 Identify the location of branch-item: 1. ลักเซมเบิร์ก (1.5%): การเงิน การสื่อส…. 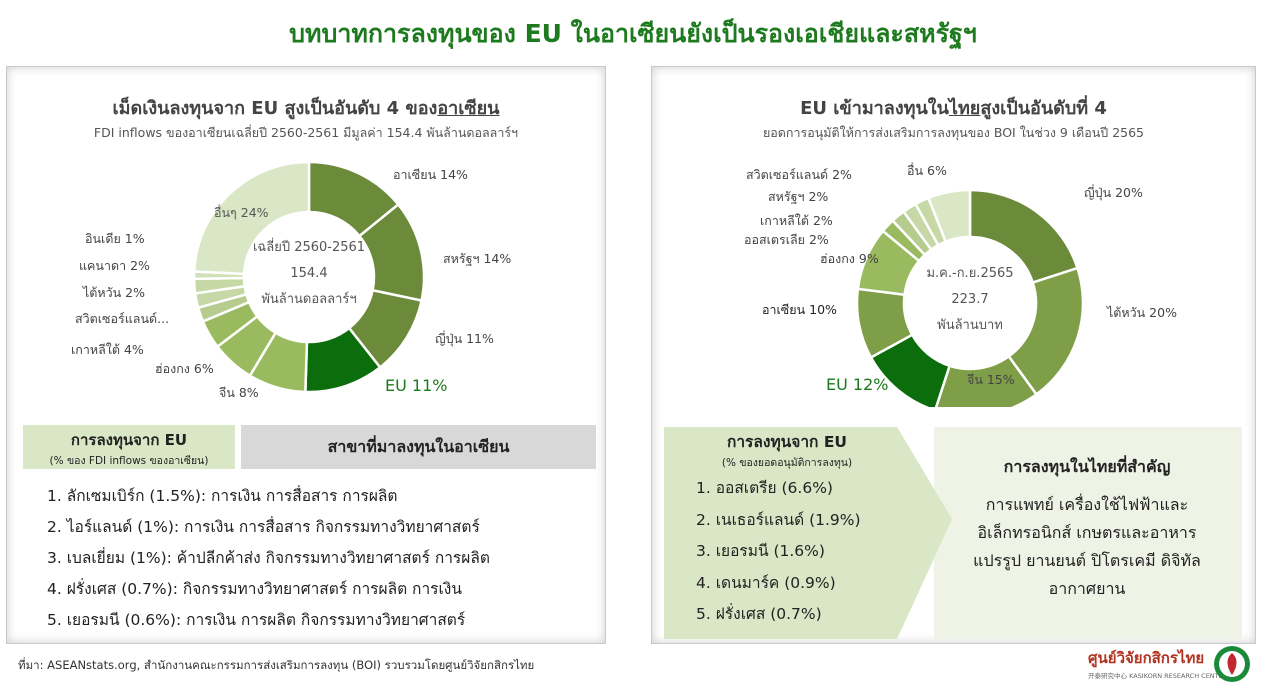
(222, 496).